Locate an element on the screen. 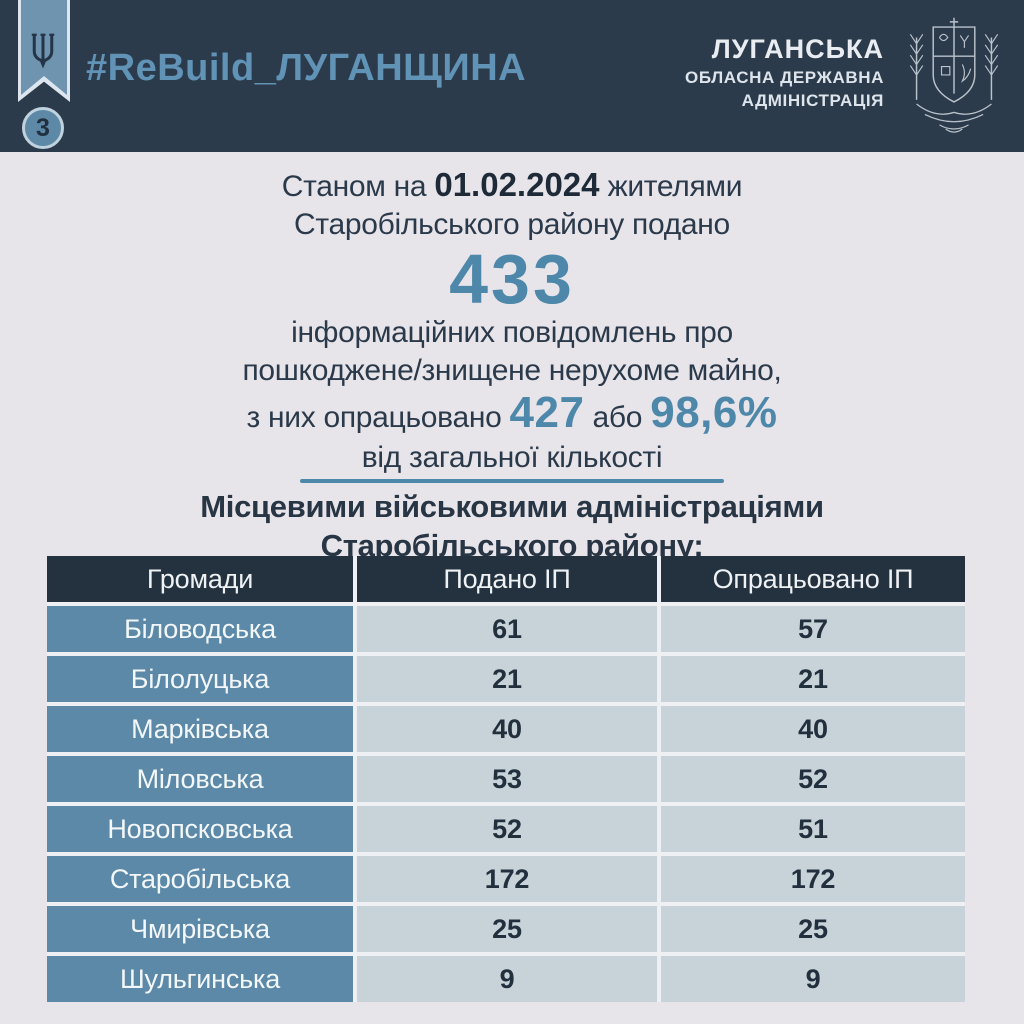  submitted-cell: 53 is located at coordinates (507, 779).